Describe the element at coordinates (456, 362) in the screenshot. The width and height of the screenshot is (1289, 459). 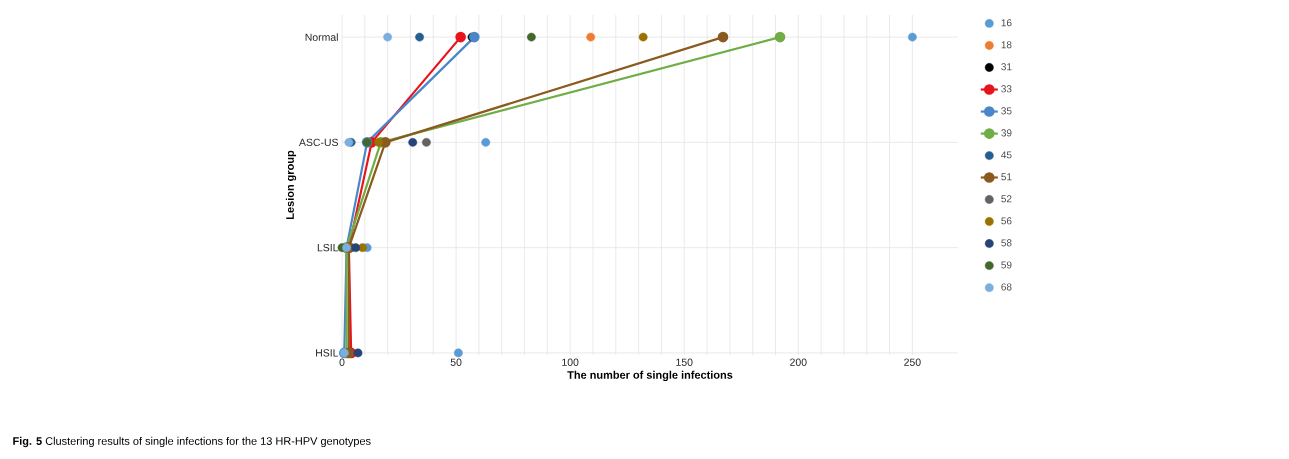
I see `x-tick-label: 50` at that location.